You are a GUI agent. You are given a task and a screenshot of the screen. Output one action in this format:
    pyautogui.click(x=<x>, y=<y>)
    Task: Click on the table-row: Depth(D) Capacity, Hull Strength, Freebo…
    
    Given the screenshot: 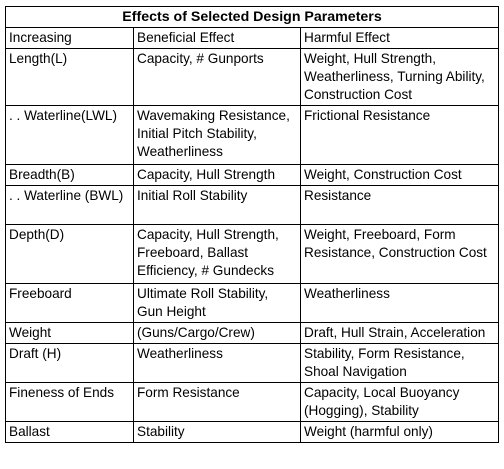 What is the action you would take?
    pyautogui.click(x=252, y=254)
    